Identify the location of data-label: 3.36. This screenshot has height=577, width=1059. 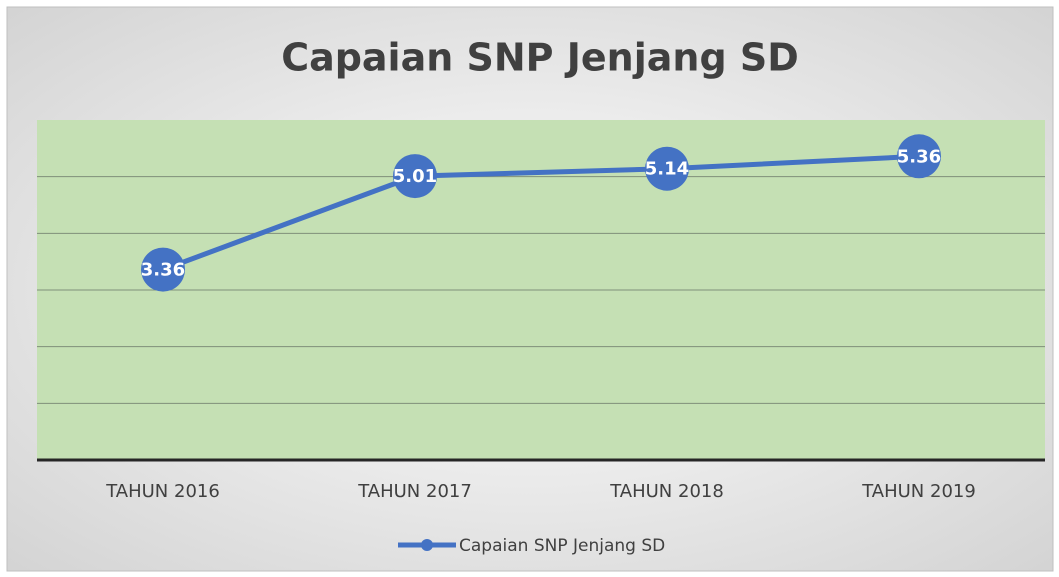
(163, 270).